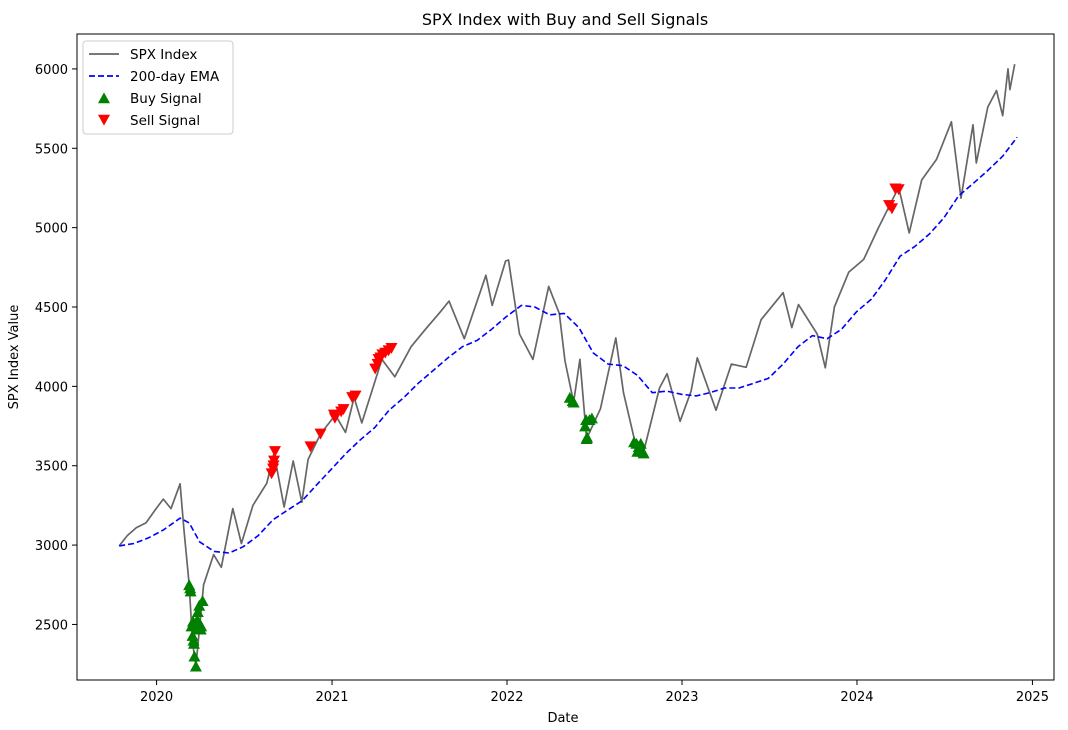 The height and width of the screenshot is (730, 1068). I want to click on x-tick-label-4: 2024, so click(856, 697).